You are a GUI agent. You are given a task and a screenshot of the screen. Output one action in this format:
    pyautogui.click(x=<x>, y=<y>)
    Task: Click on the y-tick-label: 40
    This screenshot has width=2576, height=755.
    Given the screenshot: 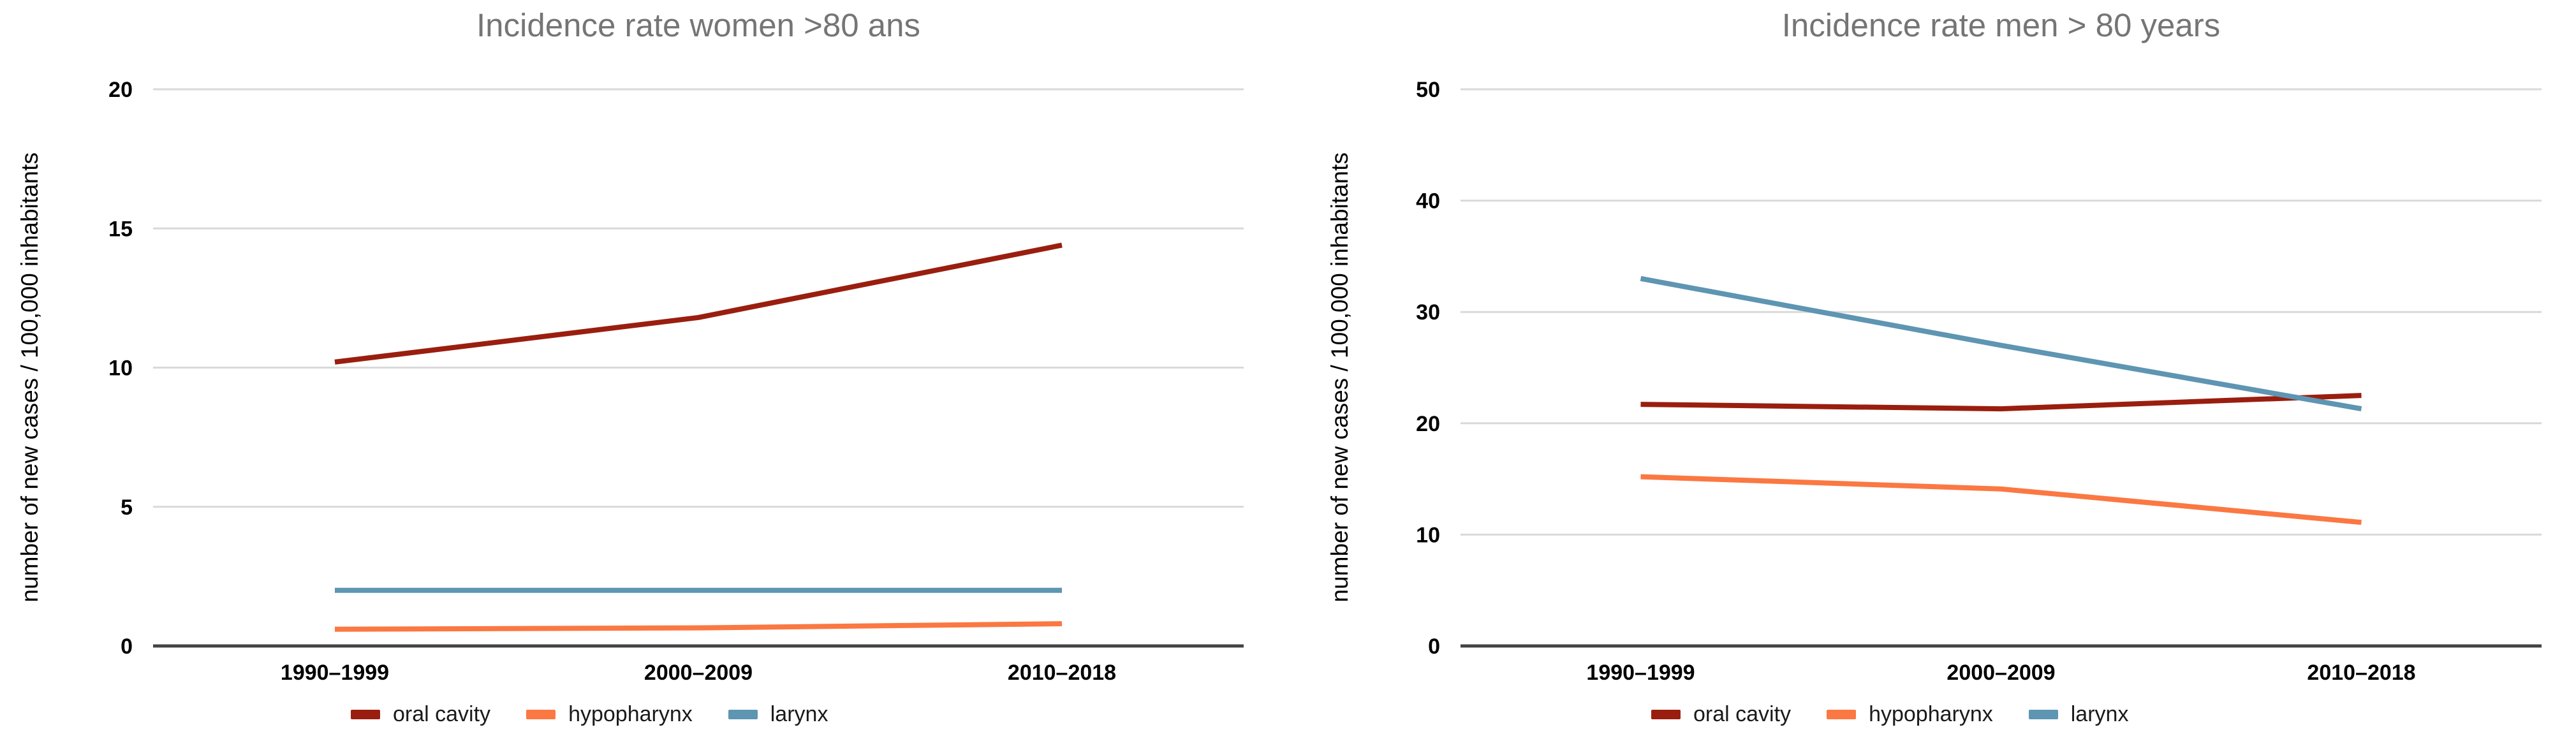 What is the action you would take?
    pyautogui.click(x=1428, y=201)
    